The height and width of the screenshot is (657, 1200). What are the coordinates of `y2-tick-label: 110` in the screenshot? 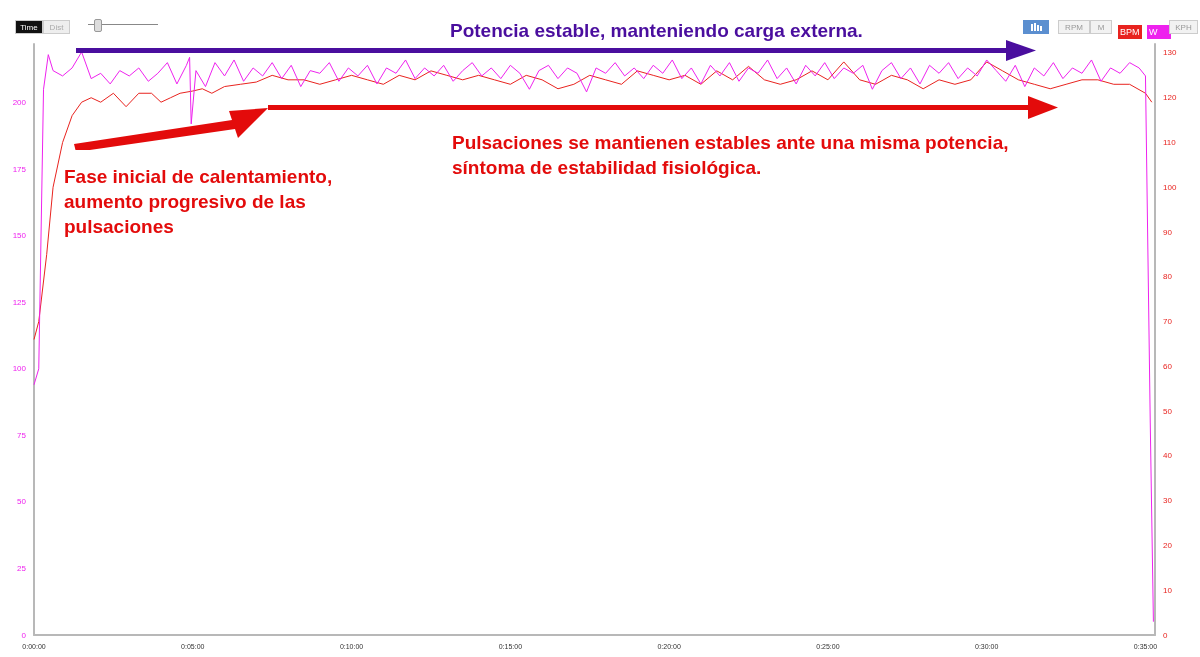 It's located at (1170, 142).